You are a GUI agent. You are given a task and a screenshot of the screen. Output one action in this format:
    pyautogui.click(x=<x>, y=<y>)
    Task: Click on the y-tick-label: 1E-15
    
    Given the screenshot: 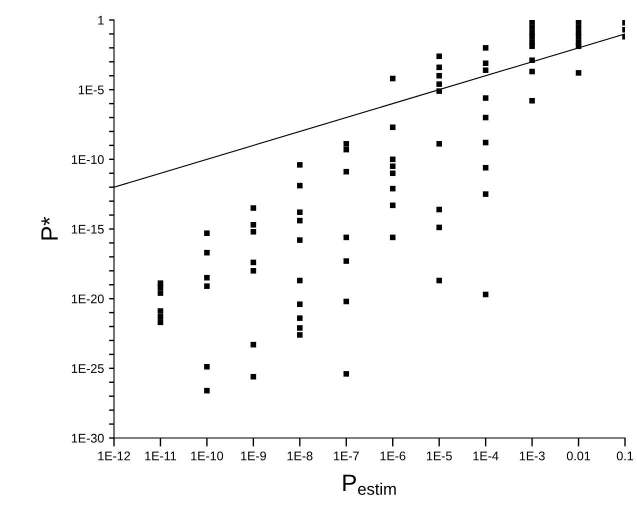 What is the action you would take?
    pyautogui.click(x=88, y=229)
    